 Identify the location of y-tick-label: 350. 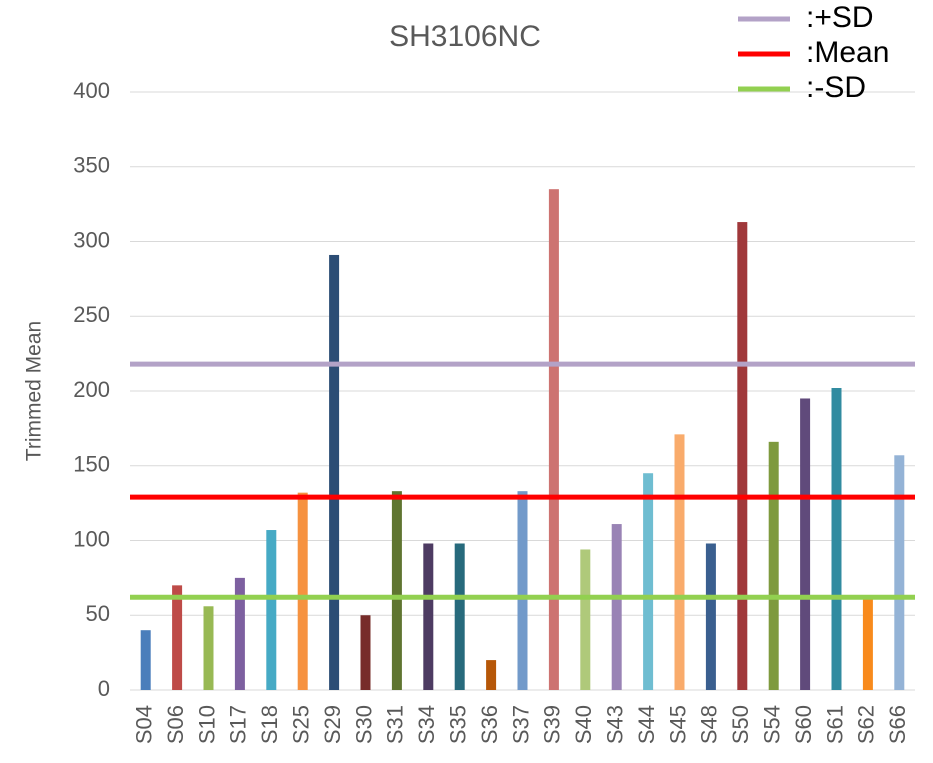
(91, 165).